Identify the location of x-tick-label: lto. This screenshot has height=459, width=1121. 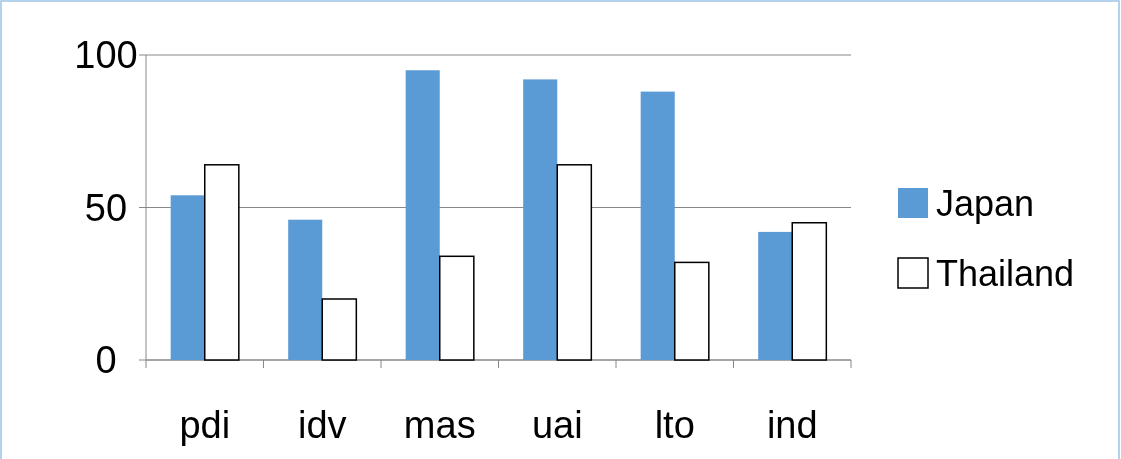
(674, 425).